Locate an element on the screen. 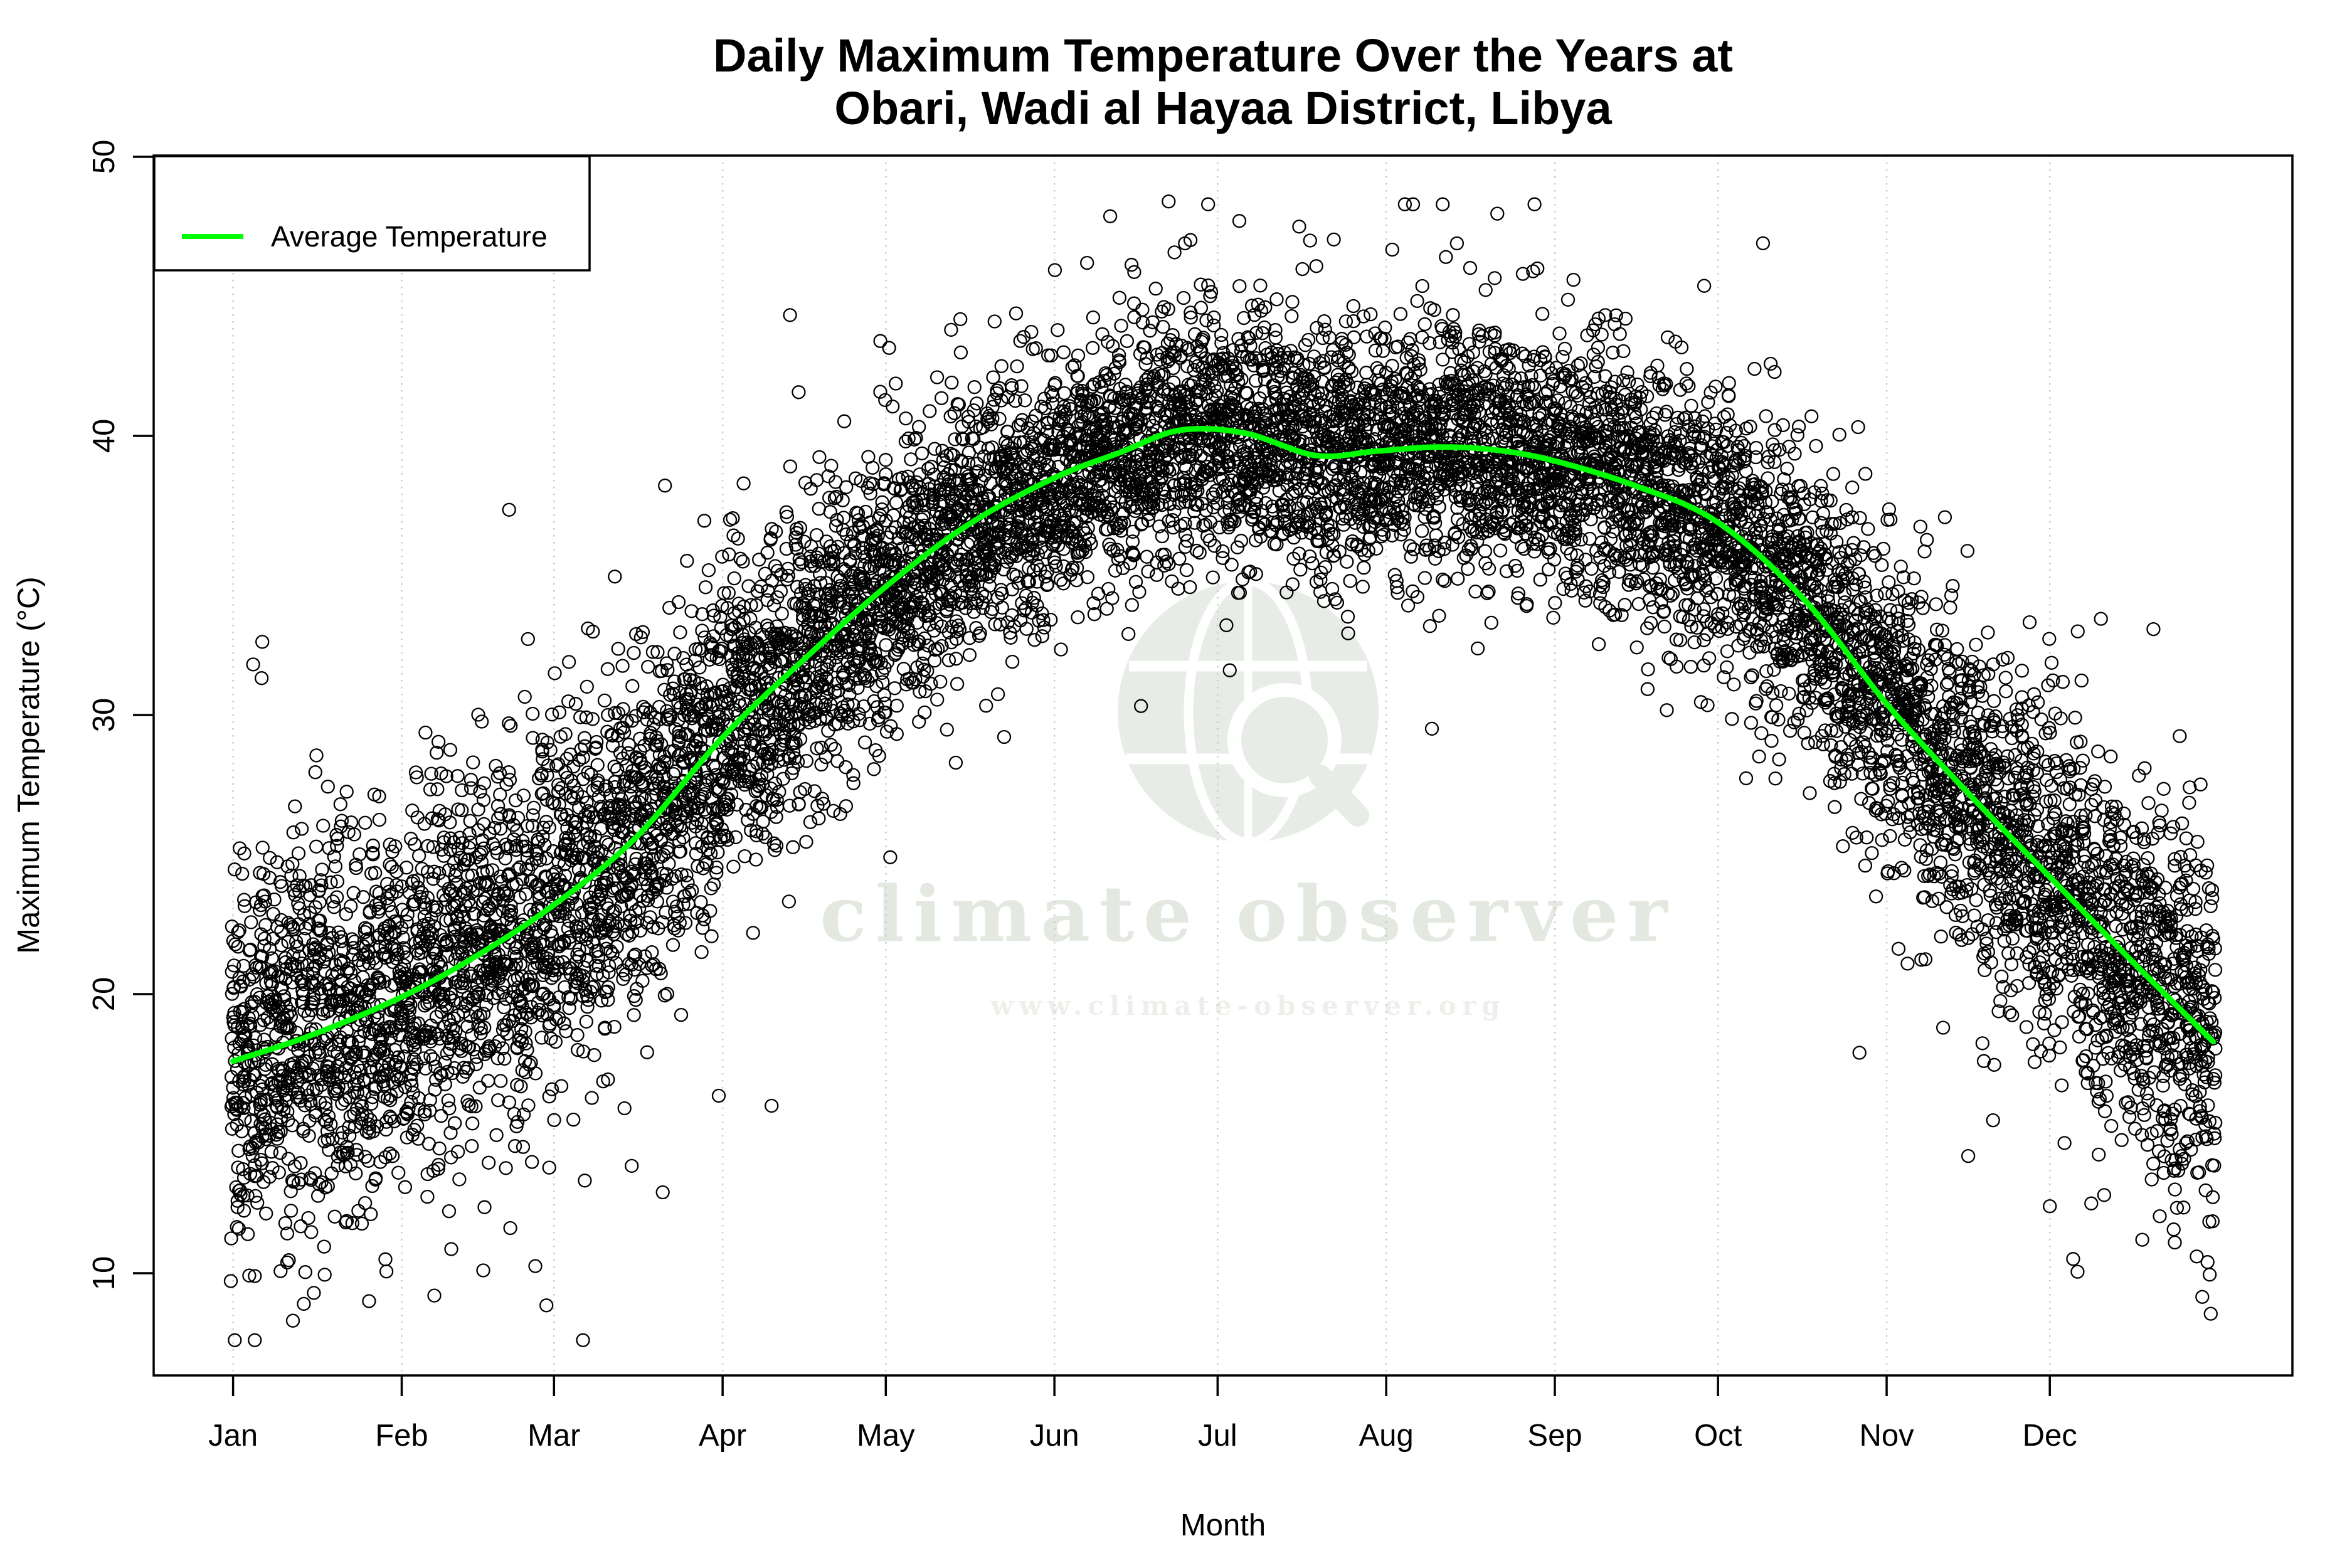 Image resolution: width=2352 pixels, height=1568 pixels. y-tick-label-30: 30 is located at coordinates (104, 716).